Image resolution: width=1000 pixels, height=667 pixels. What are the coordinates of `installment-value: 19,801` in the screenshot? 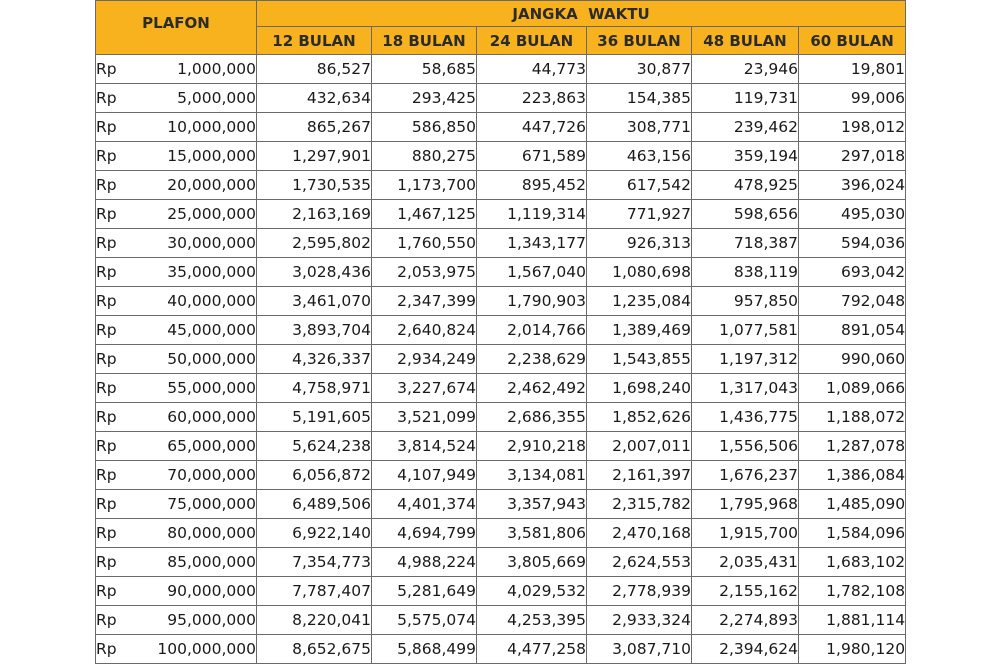 It's located at (852, 69).